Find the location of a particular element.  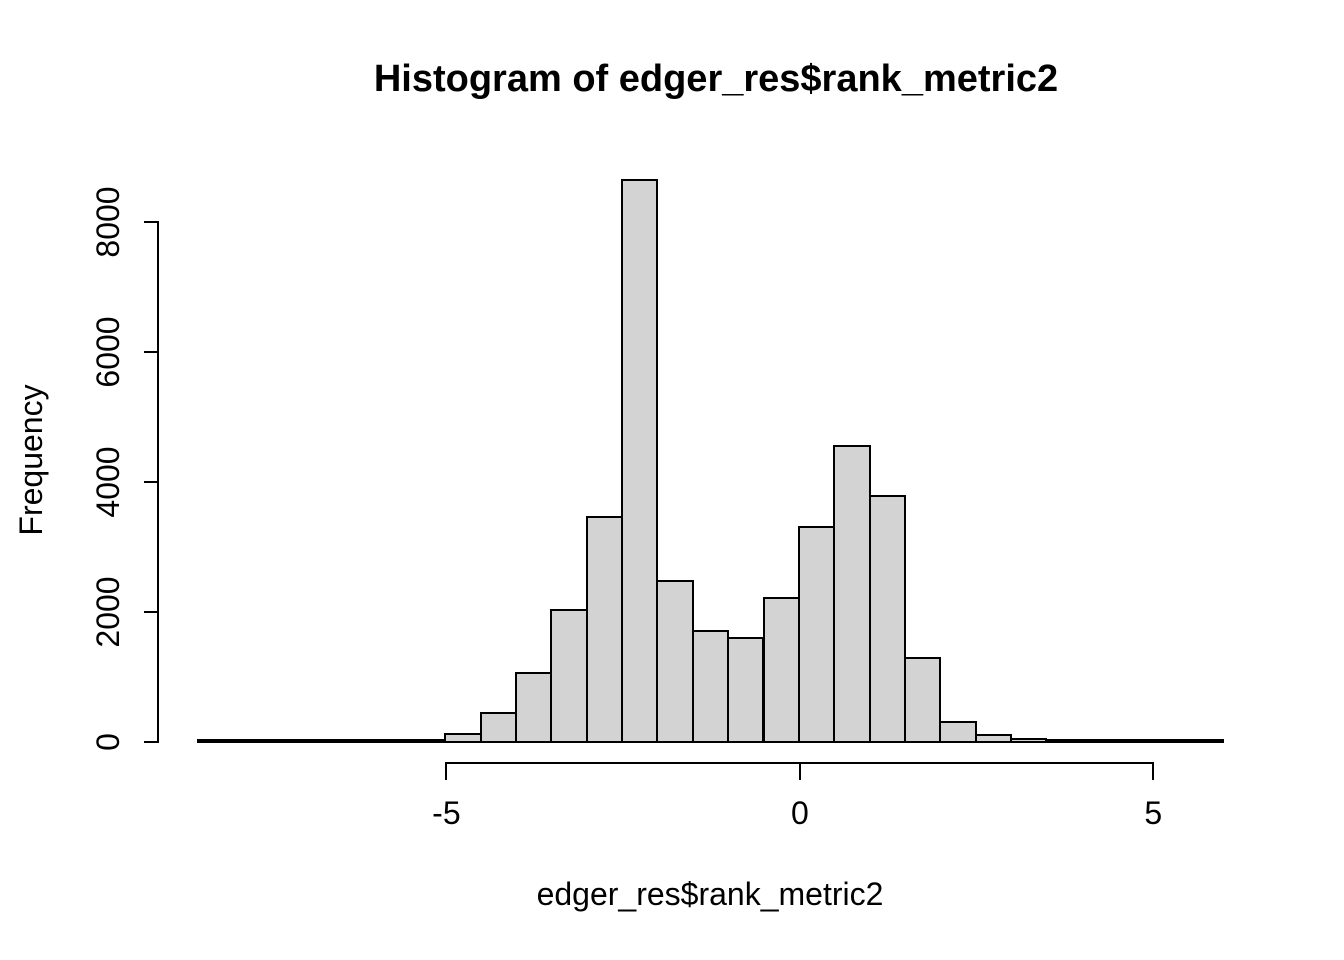

y-tick-label: 2000 is located at coordinates (108, 612).